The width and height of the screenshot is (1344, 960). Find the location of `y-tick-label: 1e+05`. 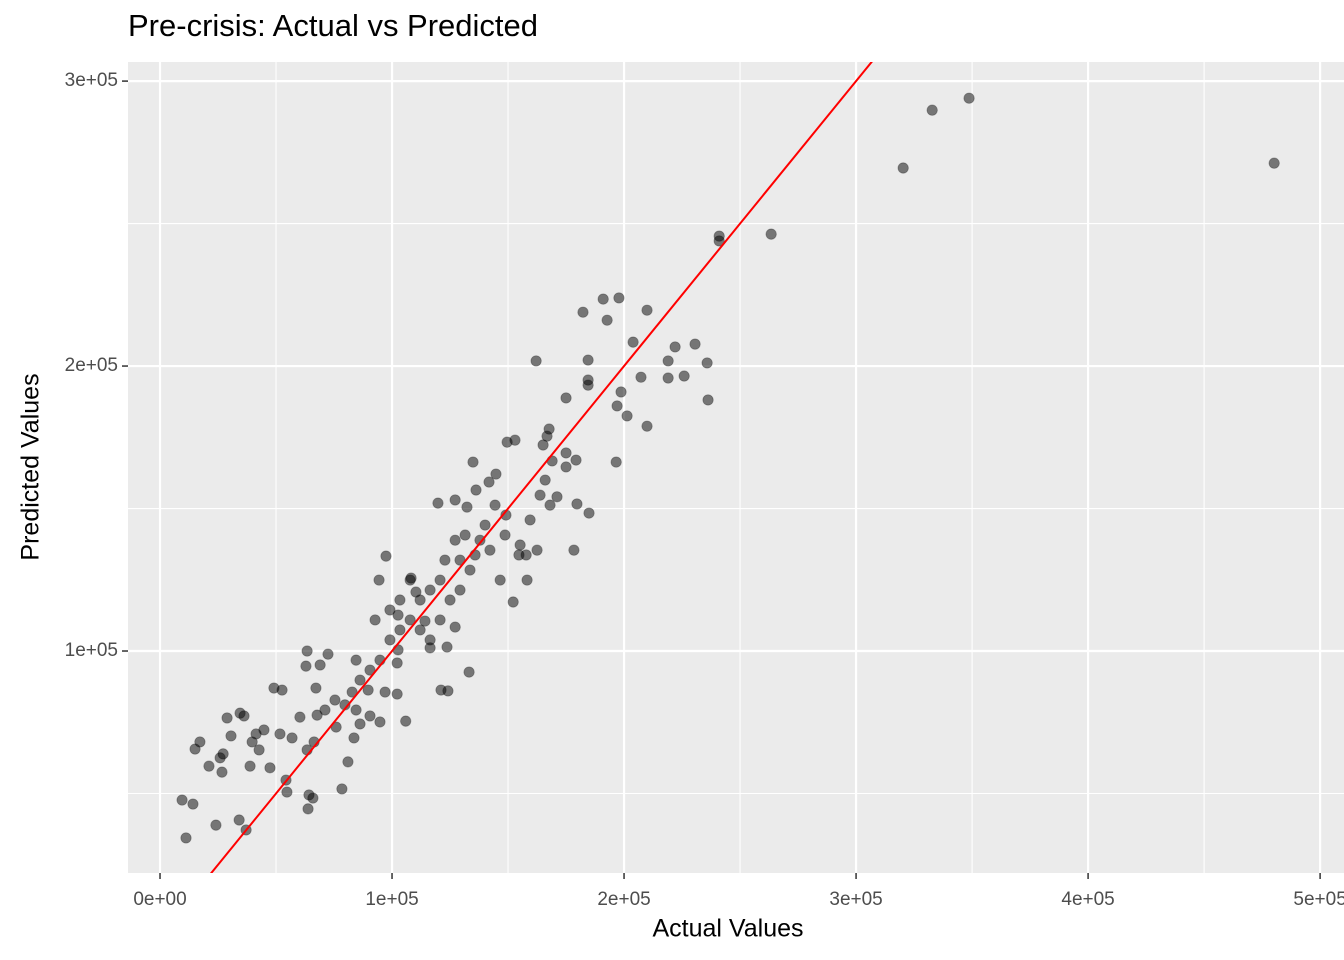

y-tick-label: 1e+05 is located at coordinates (91, 650).